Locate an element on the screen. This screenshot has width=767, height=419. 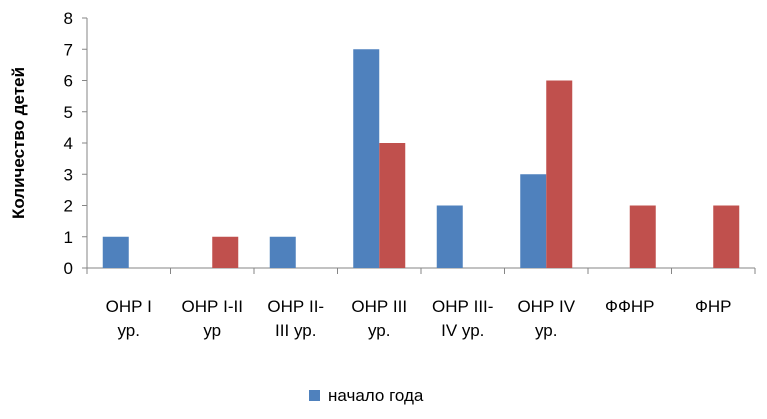
y-axis-title: Количество детей is located at coordinates (18, 143).